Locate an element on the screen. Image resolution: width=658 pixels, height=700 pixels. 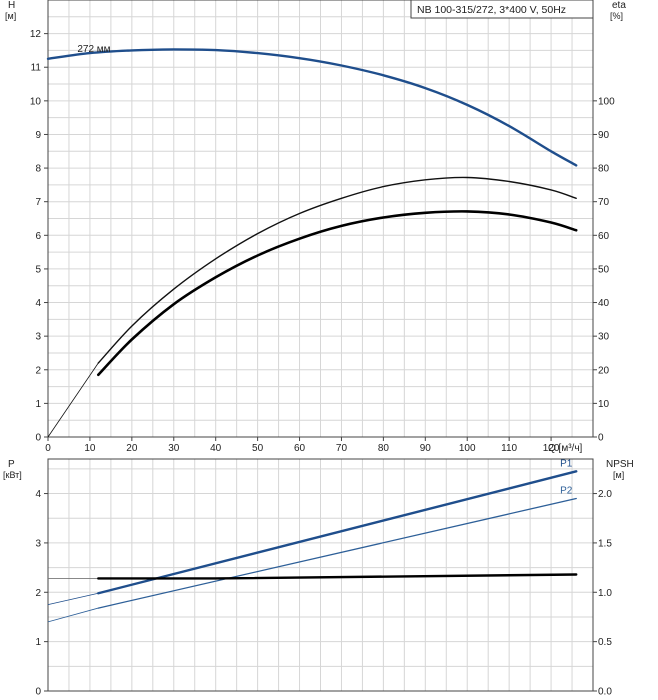
eta-tick-label: 0 is located at coordinates (601, 438).